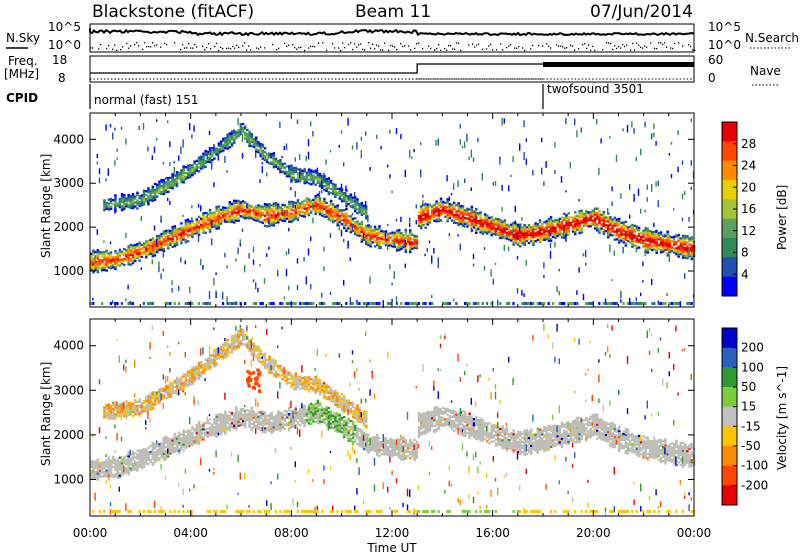 The height and width of the screenshot is (554, 800). Describe the element at coordinates (392, 40) in the screenshot. I see `noise-traces` at that location.